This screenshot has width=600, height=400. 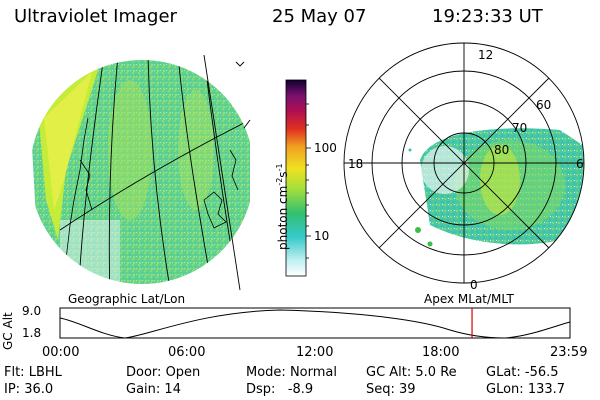 What do you see at coordinates (391, 389) in the screenshot?
I see `status-seq: Seq: 39` at bounding box center [391, 389].